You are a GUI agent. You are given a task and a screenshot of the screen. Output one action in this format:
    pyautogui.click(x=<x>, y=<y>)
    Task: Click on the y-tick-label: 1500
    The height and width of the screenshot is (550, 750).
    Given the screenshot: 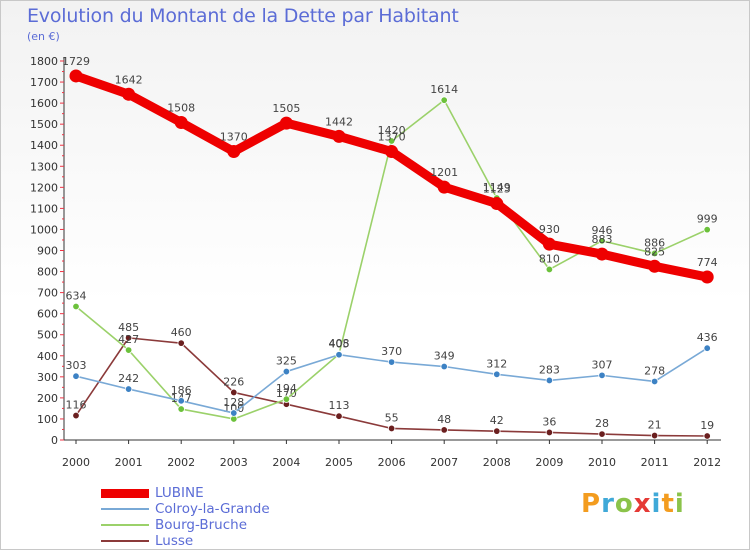 What is the action you would take?
    pyautogui.click(x=44, y=124)
    